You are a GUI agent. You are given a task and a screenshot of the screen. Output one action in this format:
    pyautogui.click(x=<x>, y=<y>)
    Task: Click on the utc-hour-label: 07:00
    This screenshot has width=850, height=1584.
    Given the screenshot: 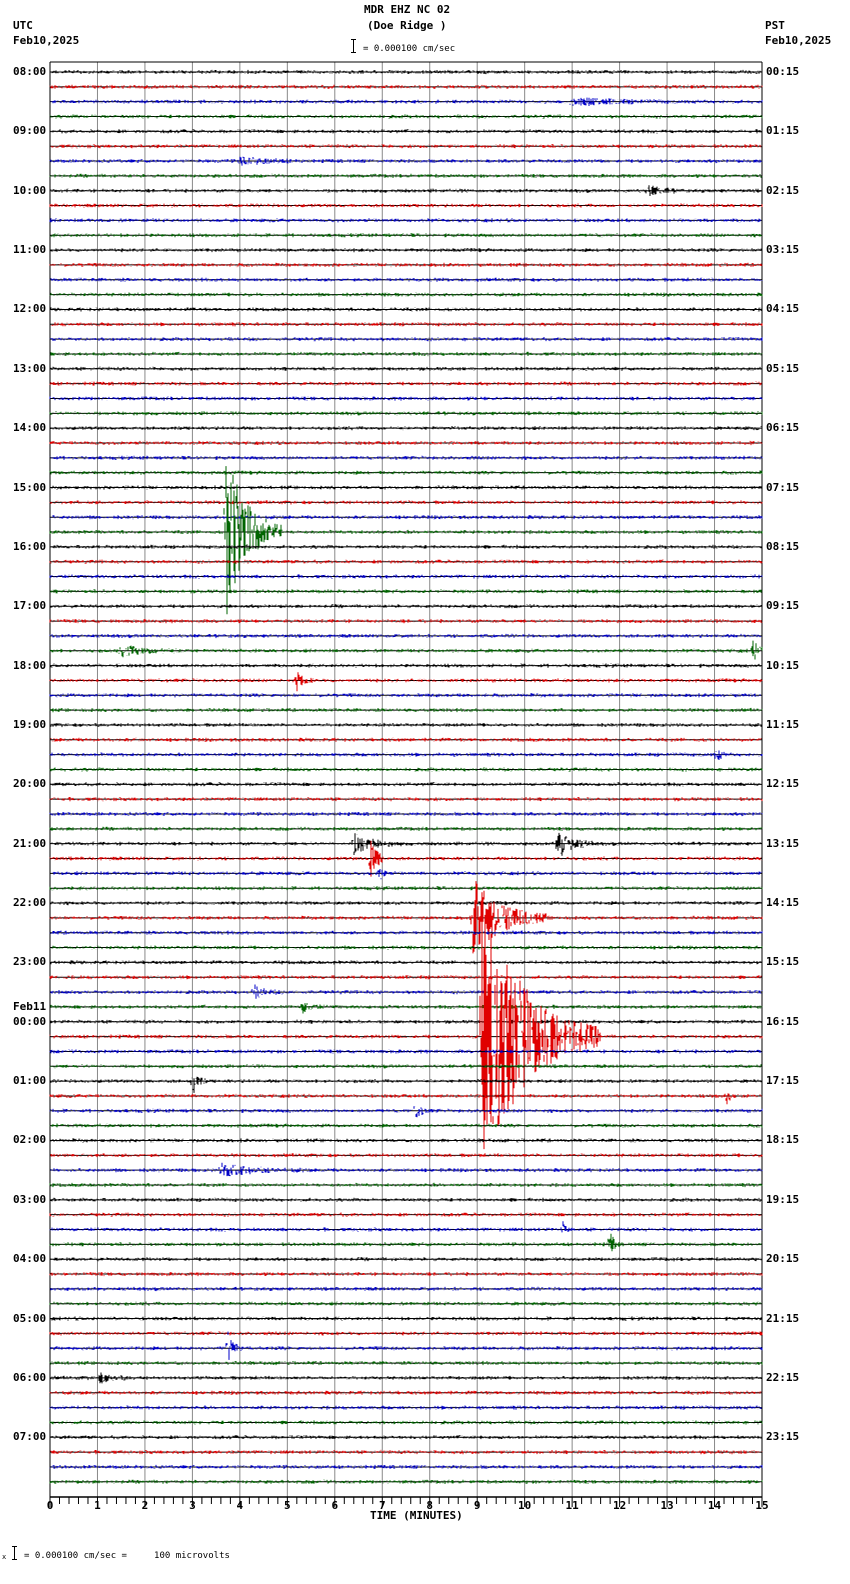 What is the action you would take?
    pyautogui.click(x=30, y=1437)
    